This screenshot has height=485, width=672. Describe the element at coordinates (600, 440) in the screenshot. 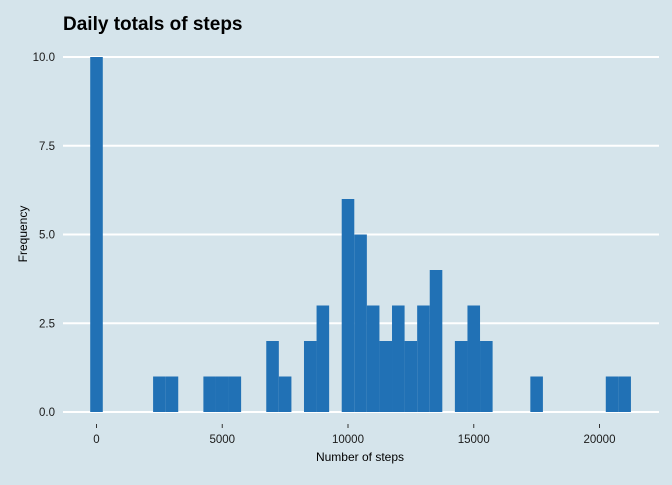

I see `x-tick-label: 20000` at that location.